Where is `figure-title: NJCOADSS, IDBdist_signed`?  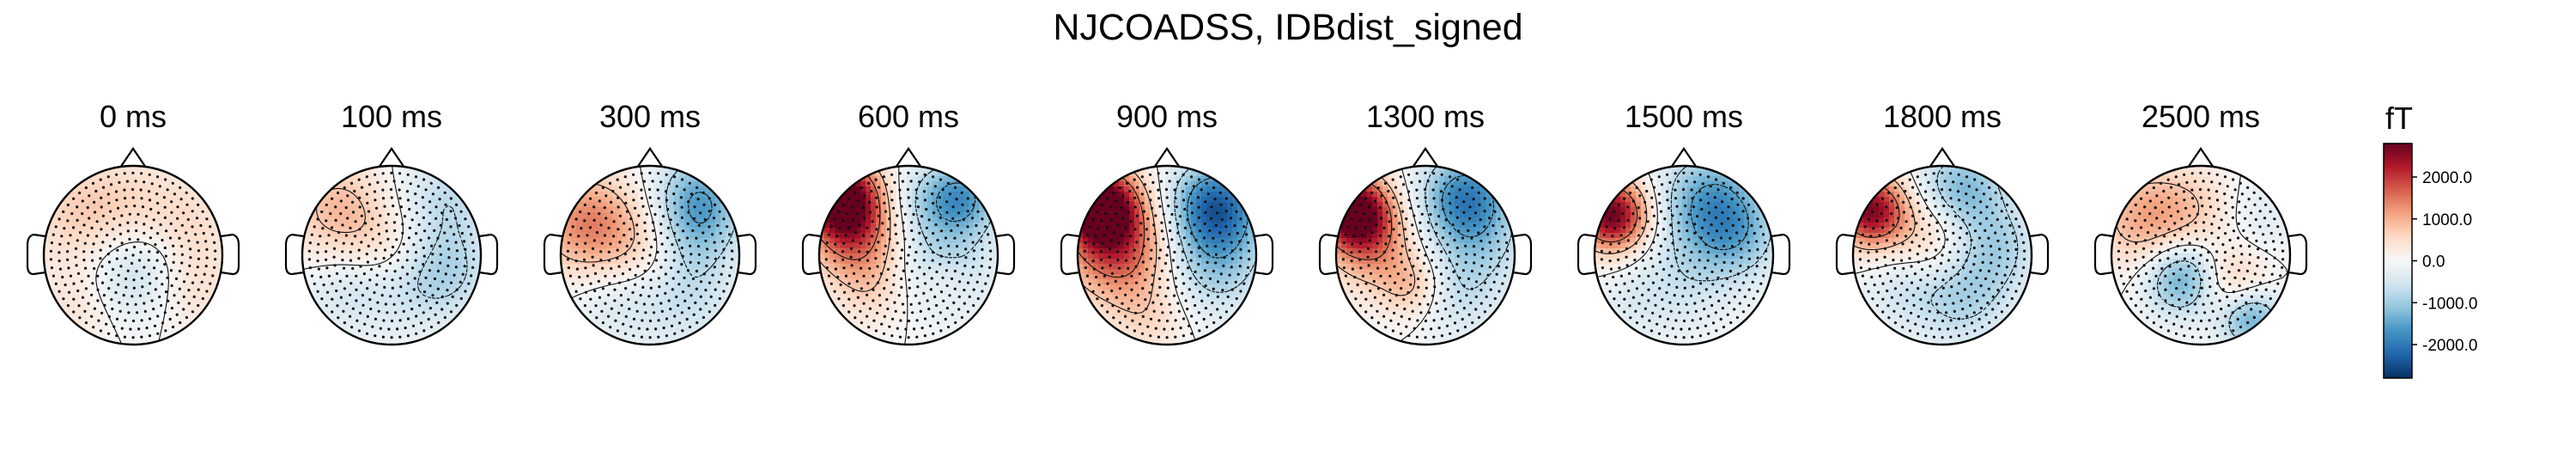 figure-title: NJCOADSS, IDBdist_signed is located at coordinates (1288, 27).